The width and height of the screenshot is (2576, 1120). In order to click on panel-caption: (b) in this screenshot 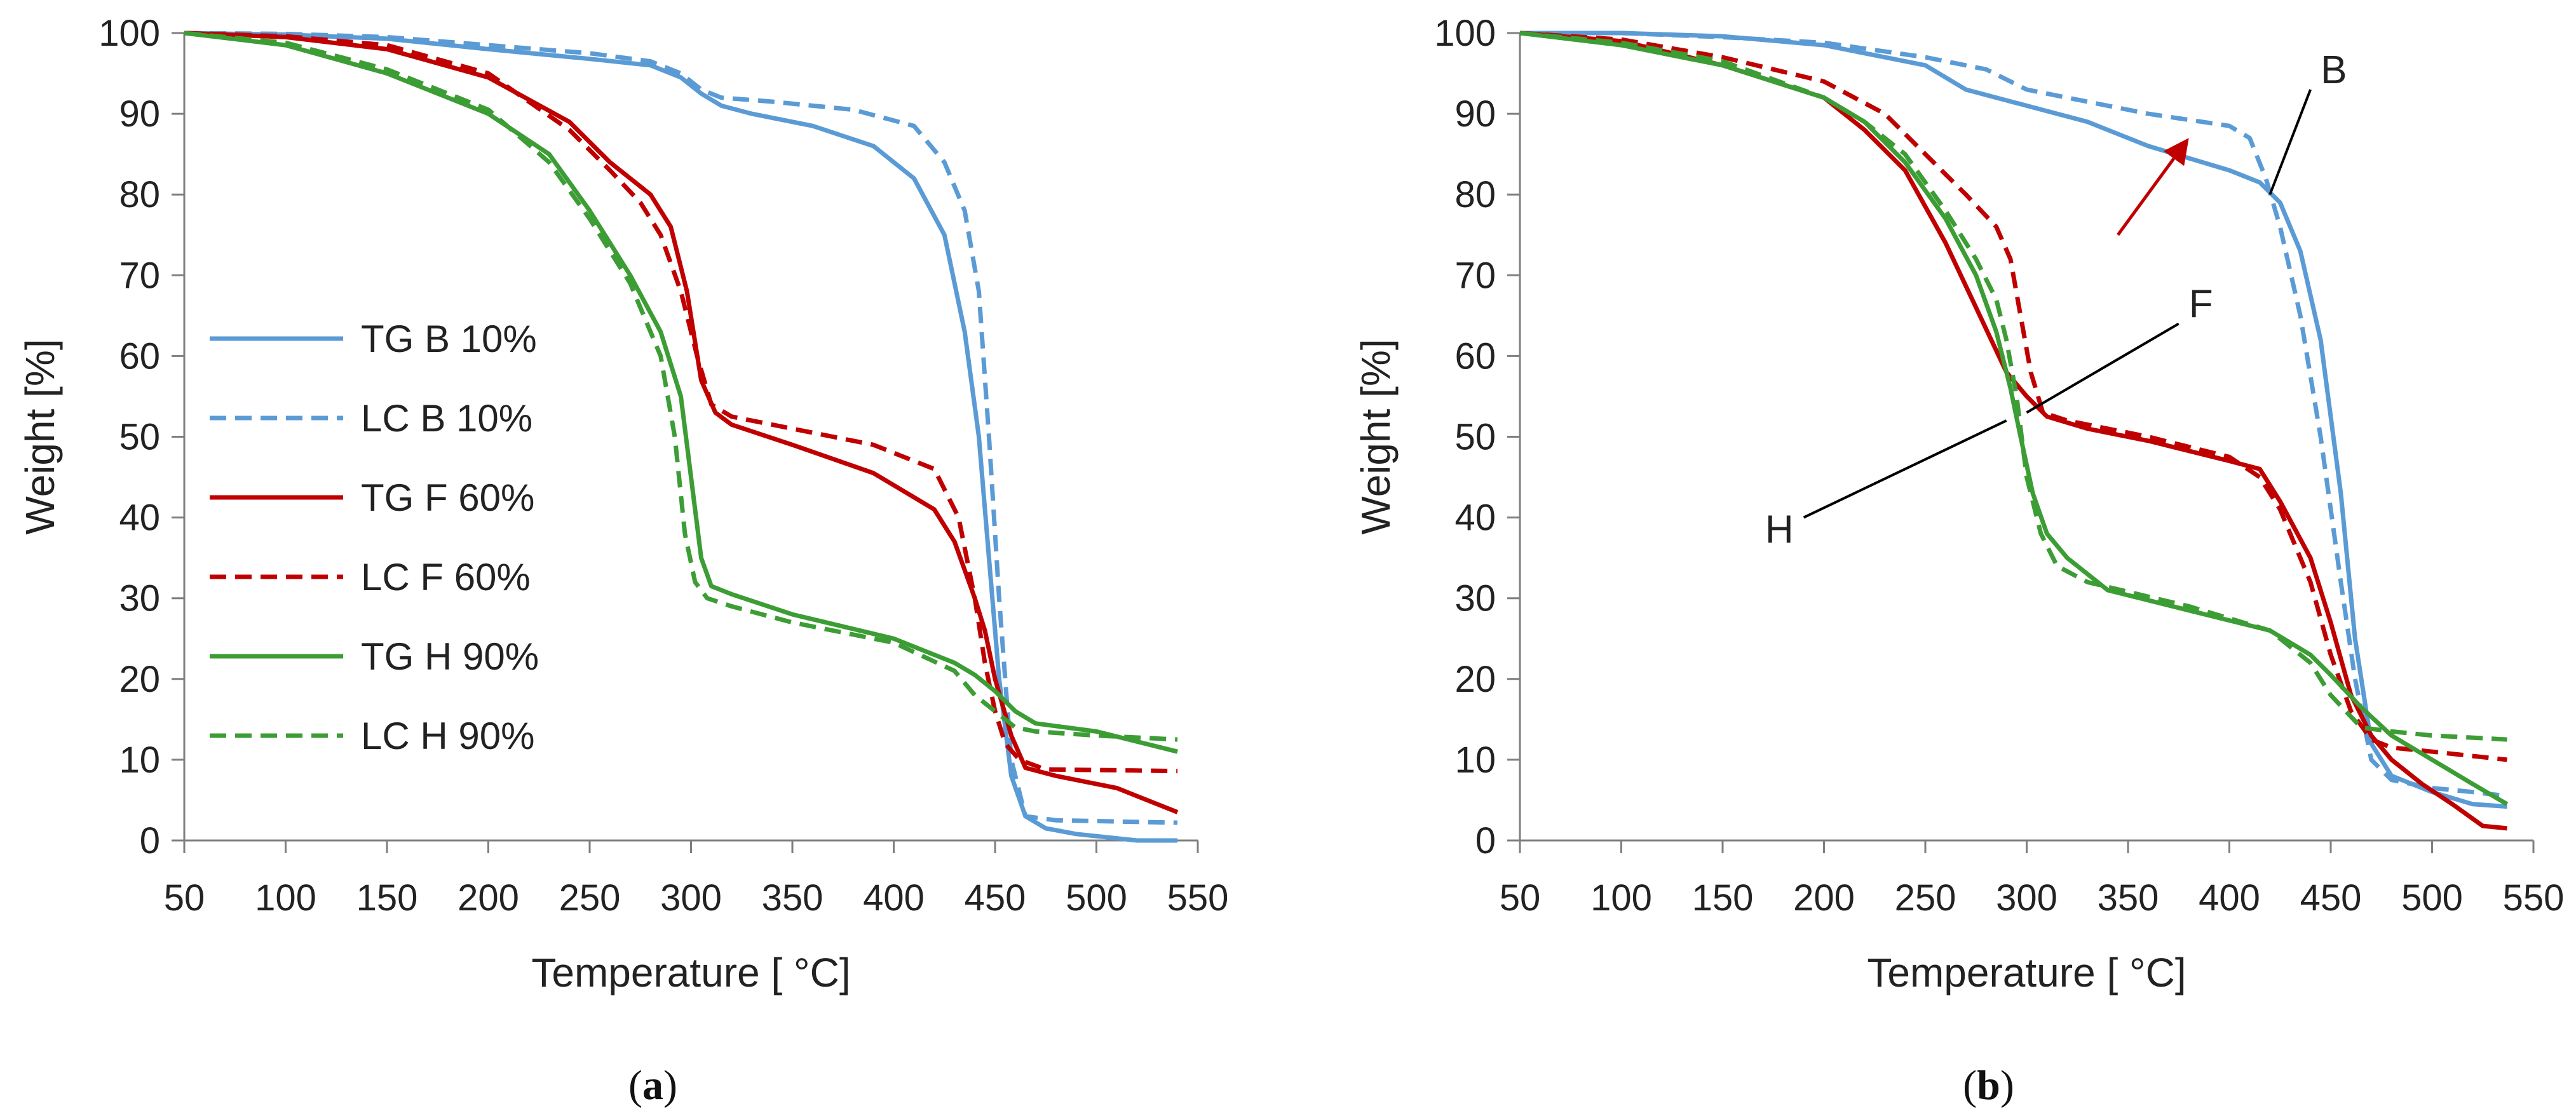, I will do `click(1989, 1085)`.